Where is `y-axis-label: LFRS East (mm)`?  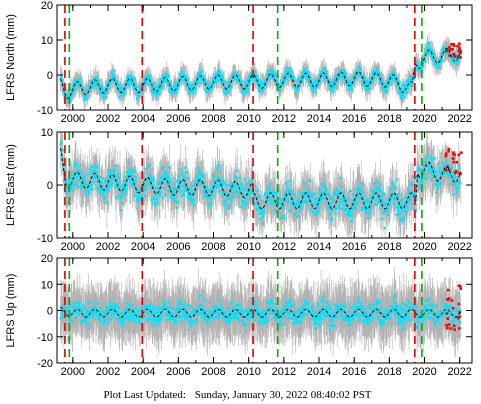 y-axis-label: LFRS East (mm) is located at coordinates (11, 185).